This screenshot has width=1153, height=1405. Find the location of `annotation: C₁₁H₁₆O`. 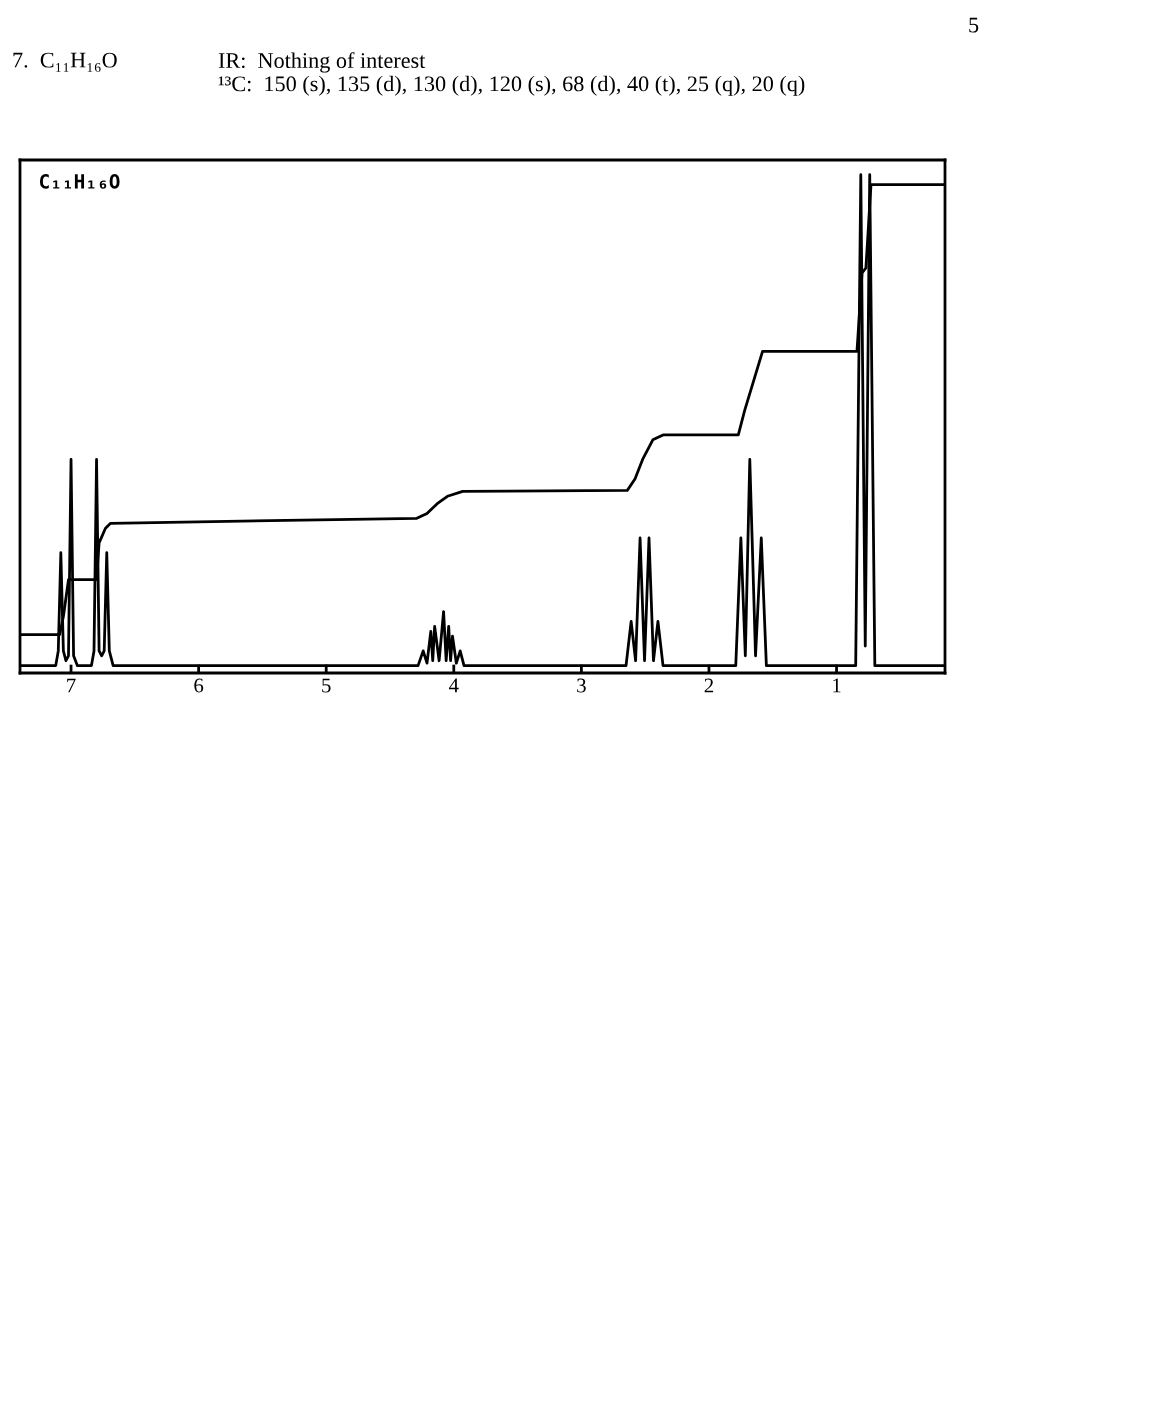

annotation: C₁₁H₁₆O is located at coordinates (79, 181).